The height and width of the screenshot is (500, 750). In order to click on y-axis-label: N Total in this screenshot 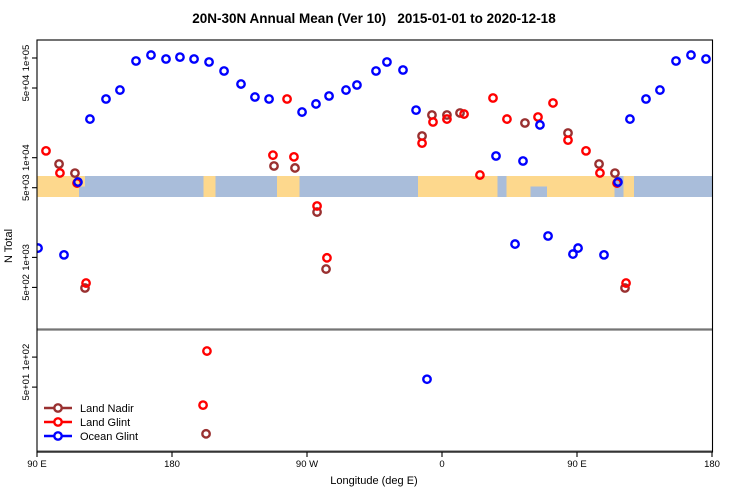, I will do `click(9, 246)`.